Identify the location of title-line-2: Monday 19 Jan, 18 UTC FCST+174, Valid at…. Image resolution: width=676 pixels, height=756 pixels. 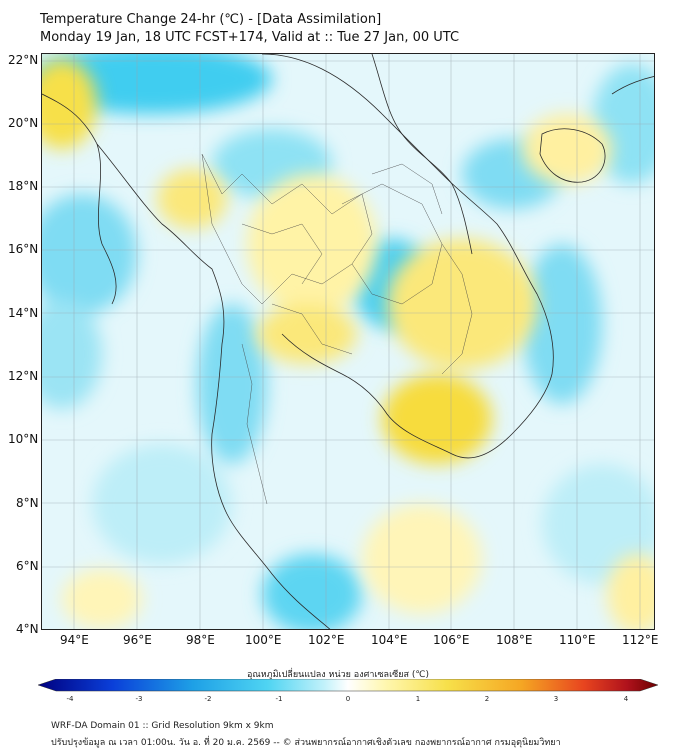
(250, 37).